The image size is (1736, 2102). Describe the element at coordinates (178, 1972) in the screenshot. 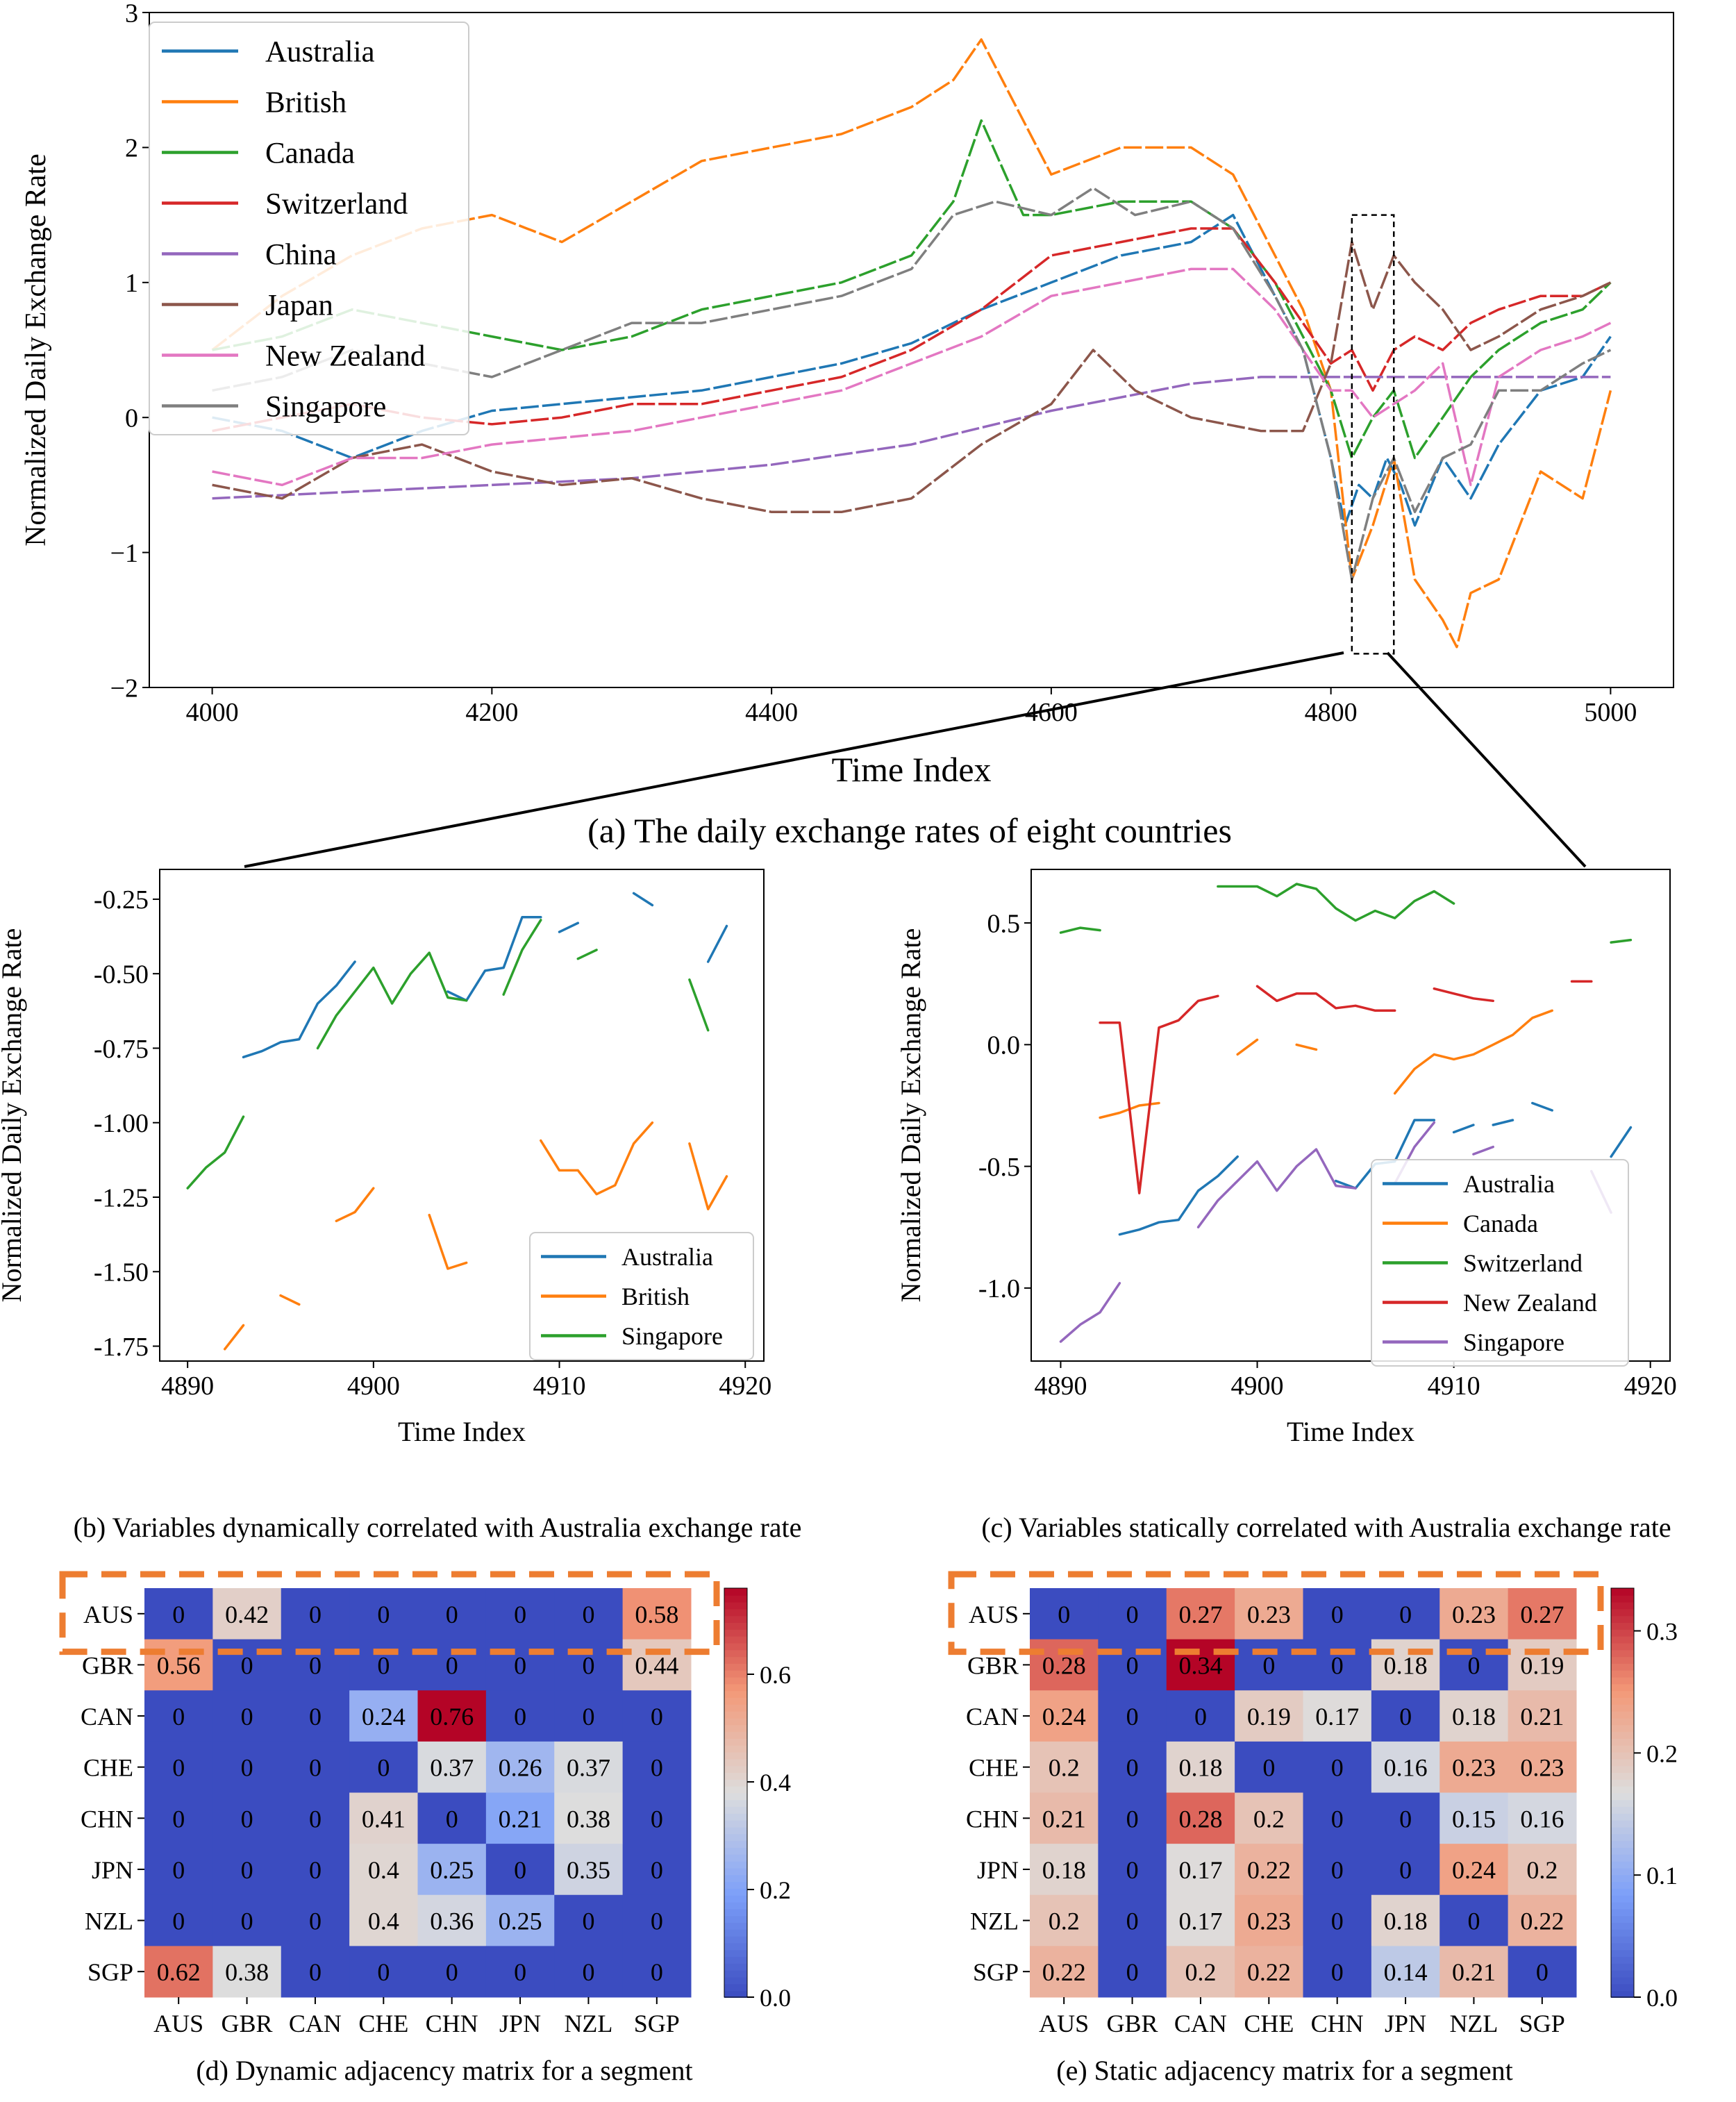

I see `heatmap-cell: 0.62` at that location.